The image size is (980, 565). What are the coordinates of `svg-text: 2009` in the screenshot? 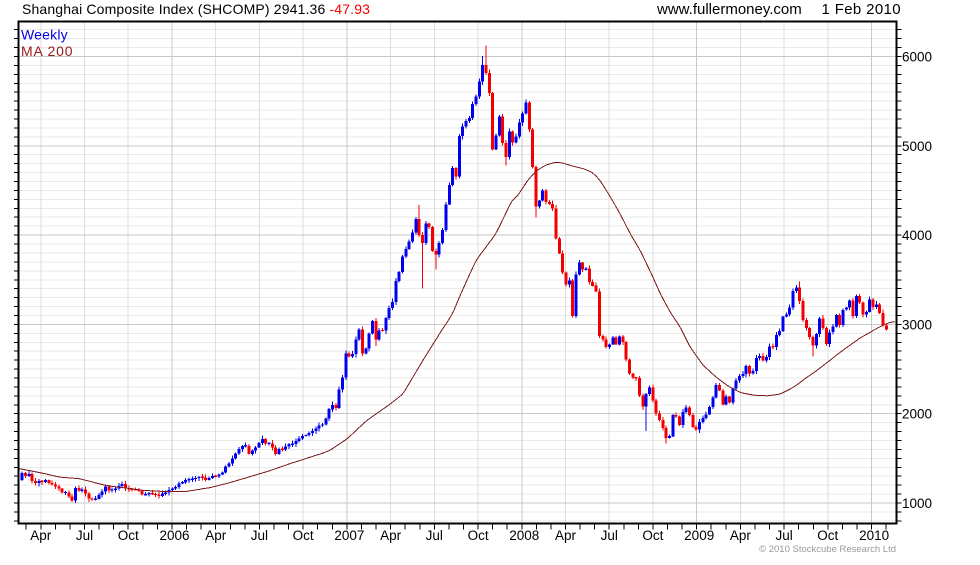 It's located at (699, 535).